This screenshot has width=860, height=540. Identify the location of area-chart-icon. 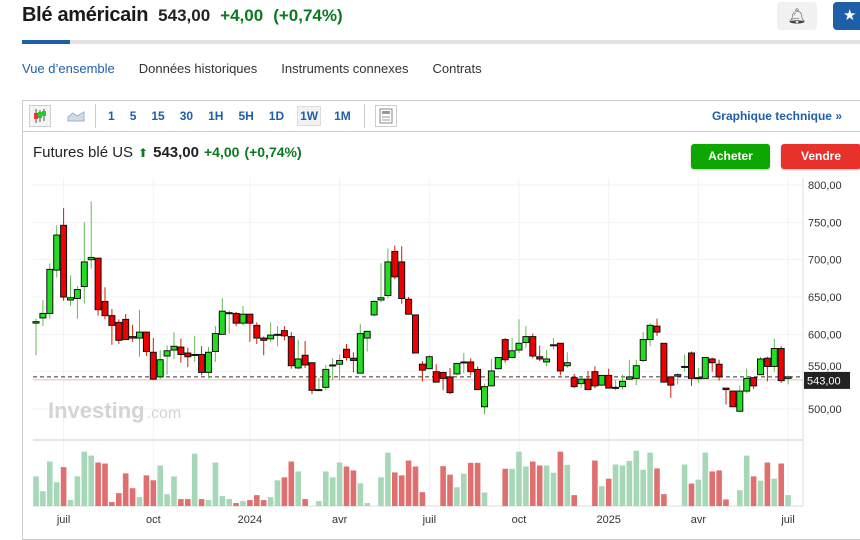
(76, 116).